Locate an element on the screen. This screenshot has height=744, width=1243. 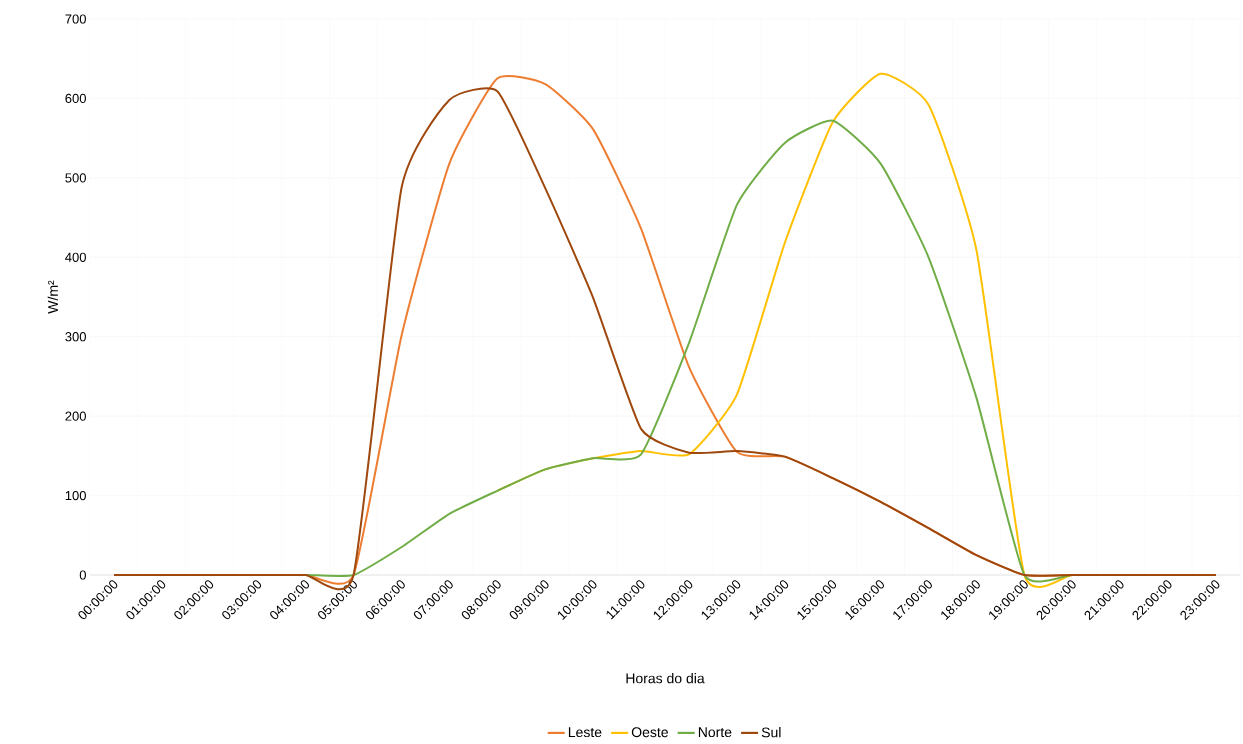
y-tick-label: 600 is located at coordinates (75, 98).